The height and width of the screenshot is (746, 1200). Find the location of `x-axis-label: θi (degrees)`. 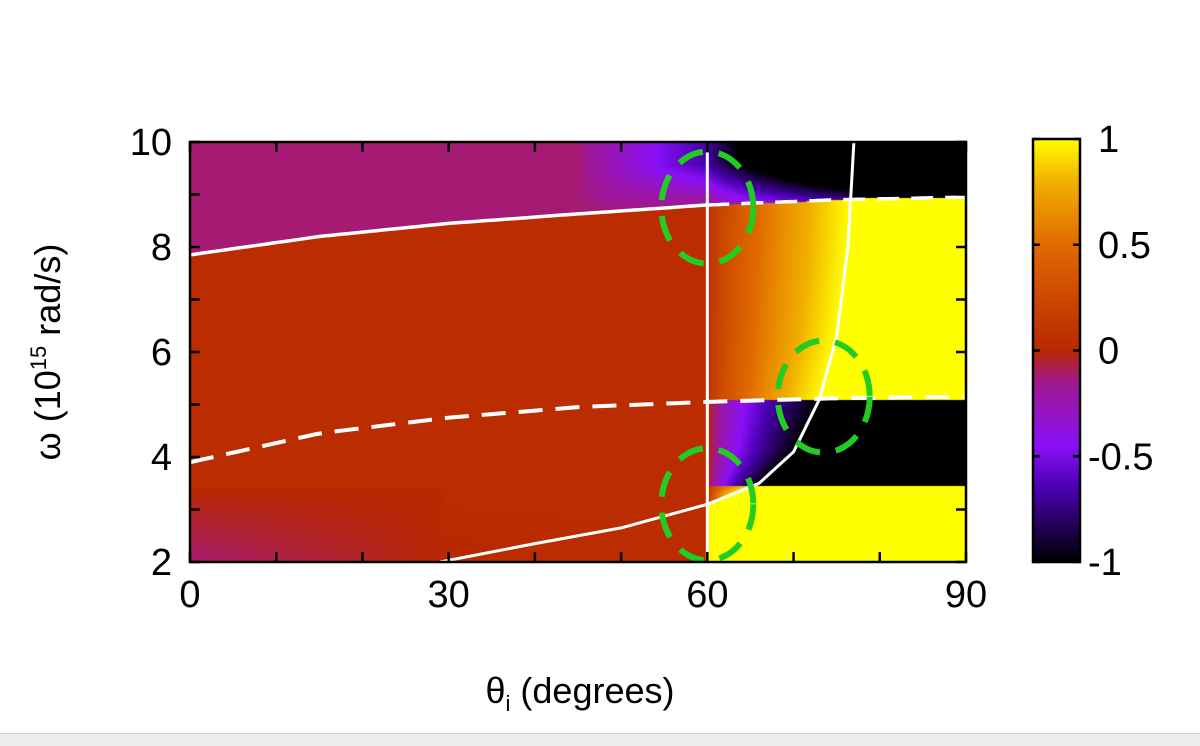

x-axis-label: θi (degrees) is located at coordinates (580, 693).